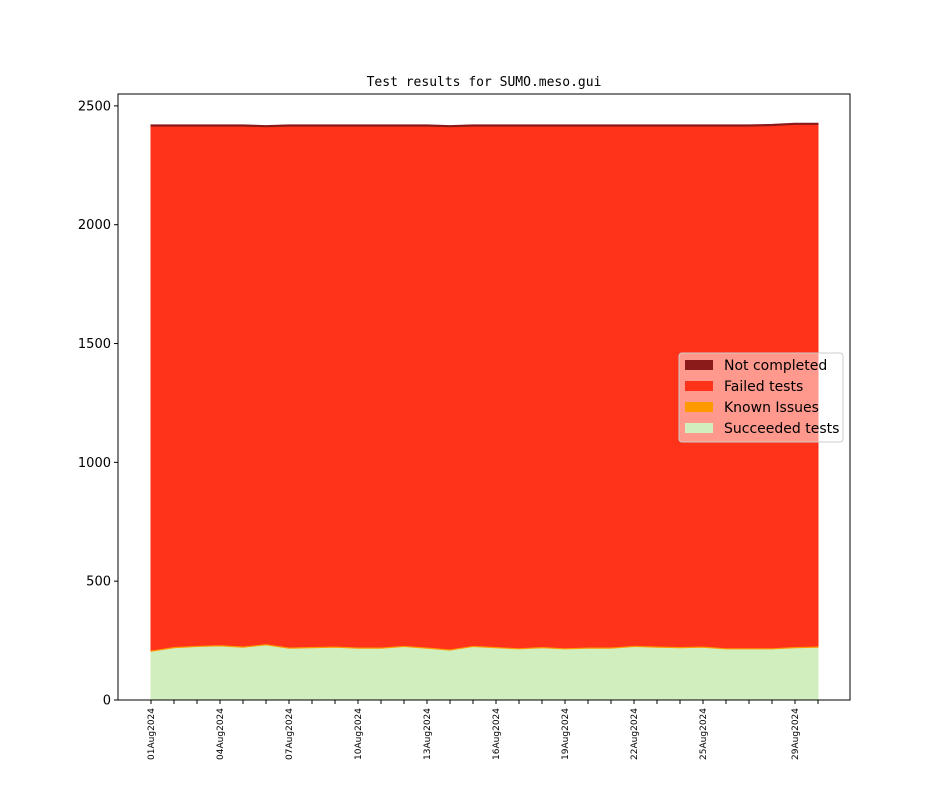 Image resolution: width=944 pixels, height=787 pixels. I want to click on y-axis: 0 500 1000 1500 2000 2500, so click(98, 404).